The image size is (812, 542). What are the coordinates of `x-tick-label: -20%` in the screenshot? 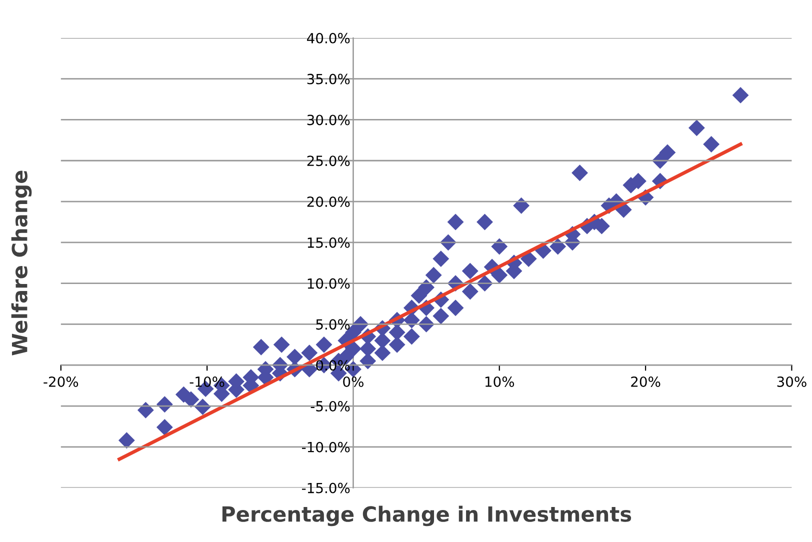 It's located at (61, 381).